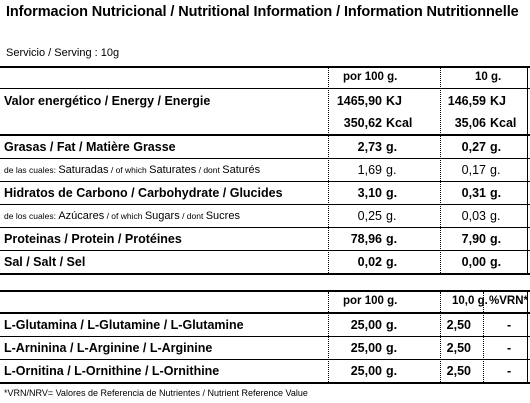 This screenshot has width=530, height=403. Describe the element at coordinates (495, 170) in the screenshot. I see `saturates-unit-2: g.` at that location.